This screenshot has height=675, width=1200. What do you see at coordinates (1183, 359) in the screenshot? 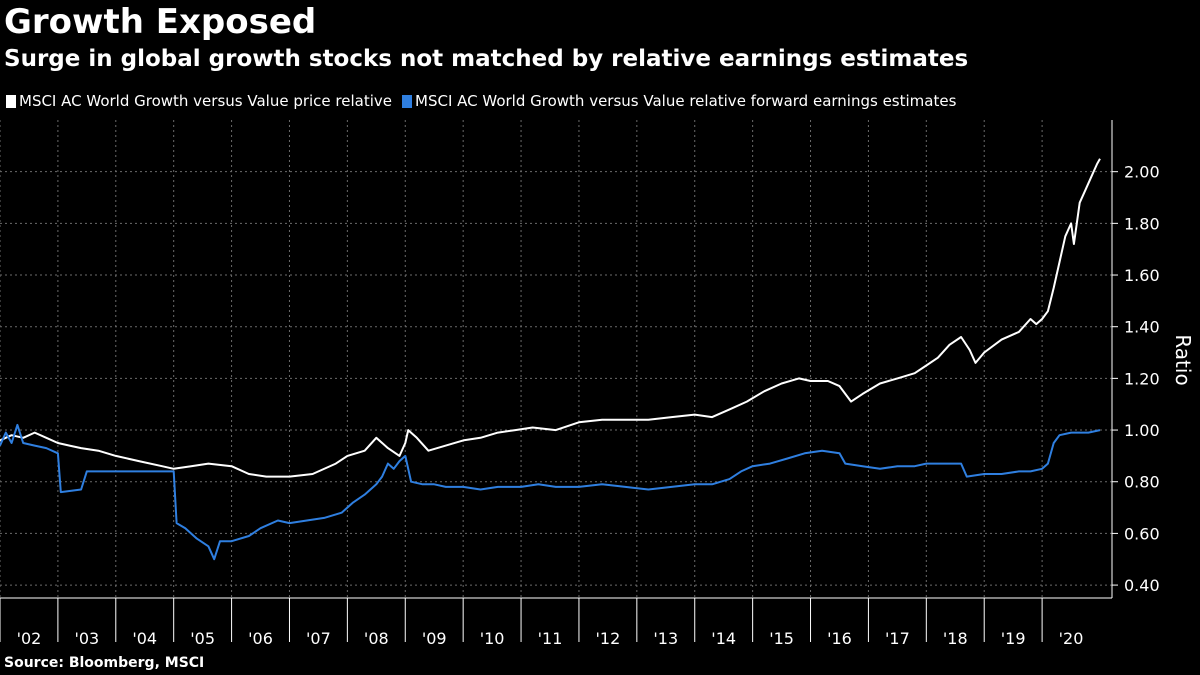
I see `y-axis-label: Ratio` at bounding box center [1183, 359].